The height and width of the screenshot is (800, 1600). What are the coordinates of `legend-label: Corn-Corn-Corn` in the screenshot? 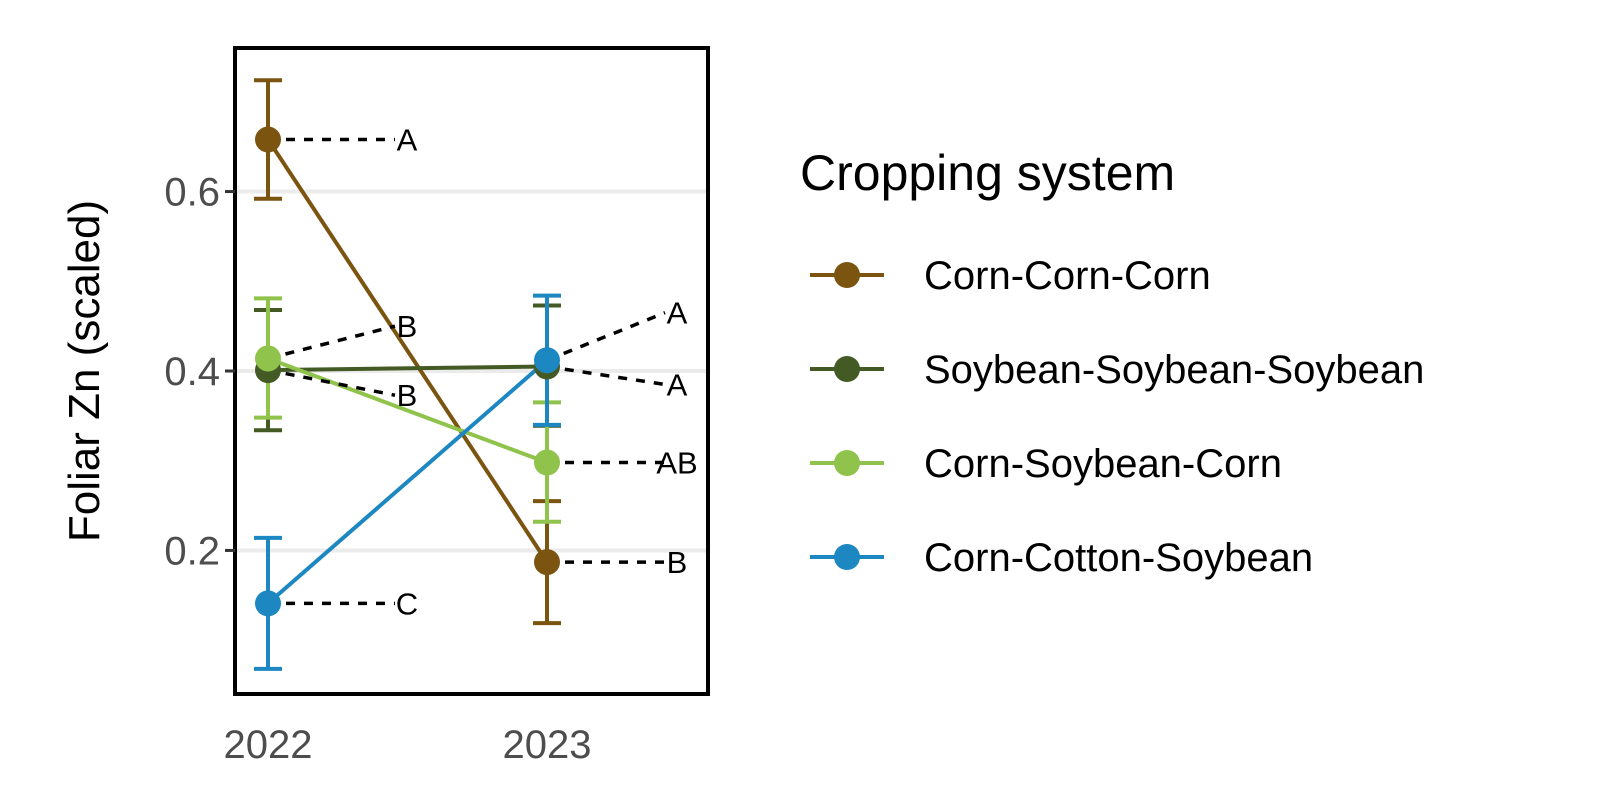 It's located at (1067, 276).